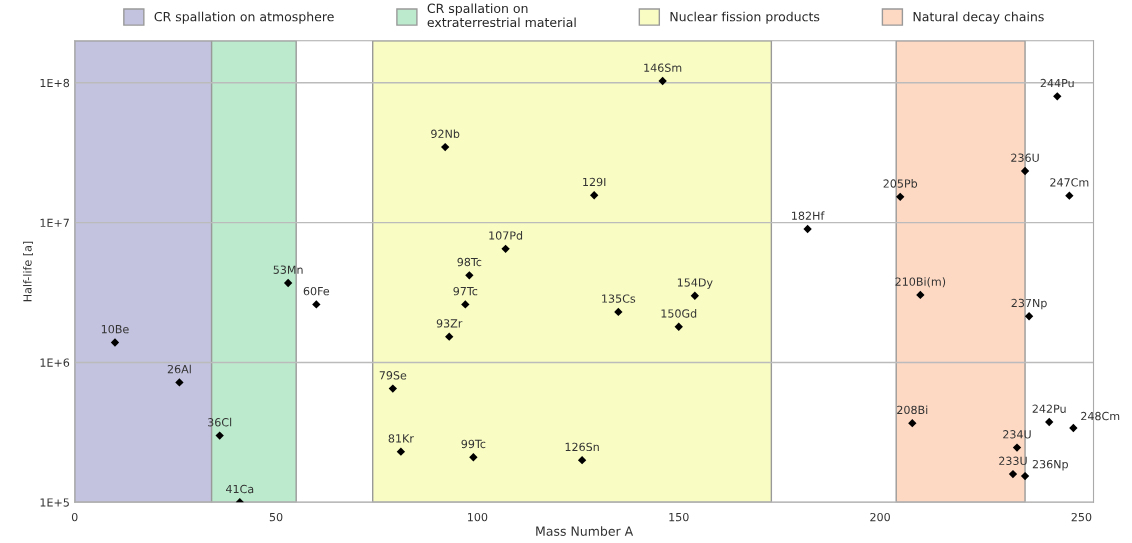 The height and width of the screenshot is (543, 1132). Describe the element at coordinates (1069, 182) in the screenshot. I see `annotation: 247Cm` at that location.